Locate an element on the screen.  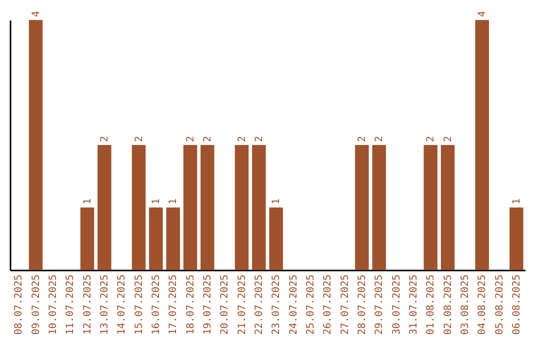
x-tick-label: 05.08.2025 is located at coordinates (500, 304).